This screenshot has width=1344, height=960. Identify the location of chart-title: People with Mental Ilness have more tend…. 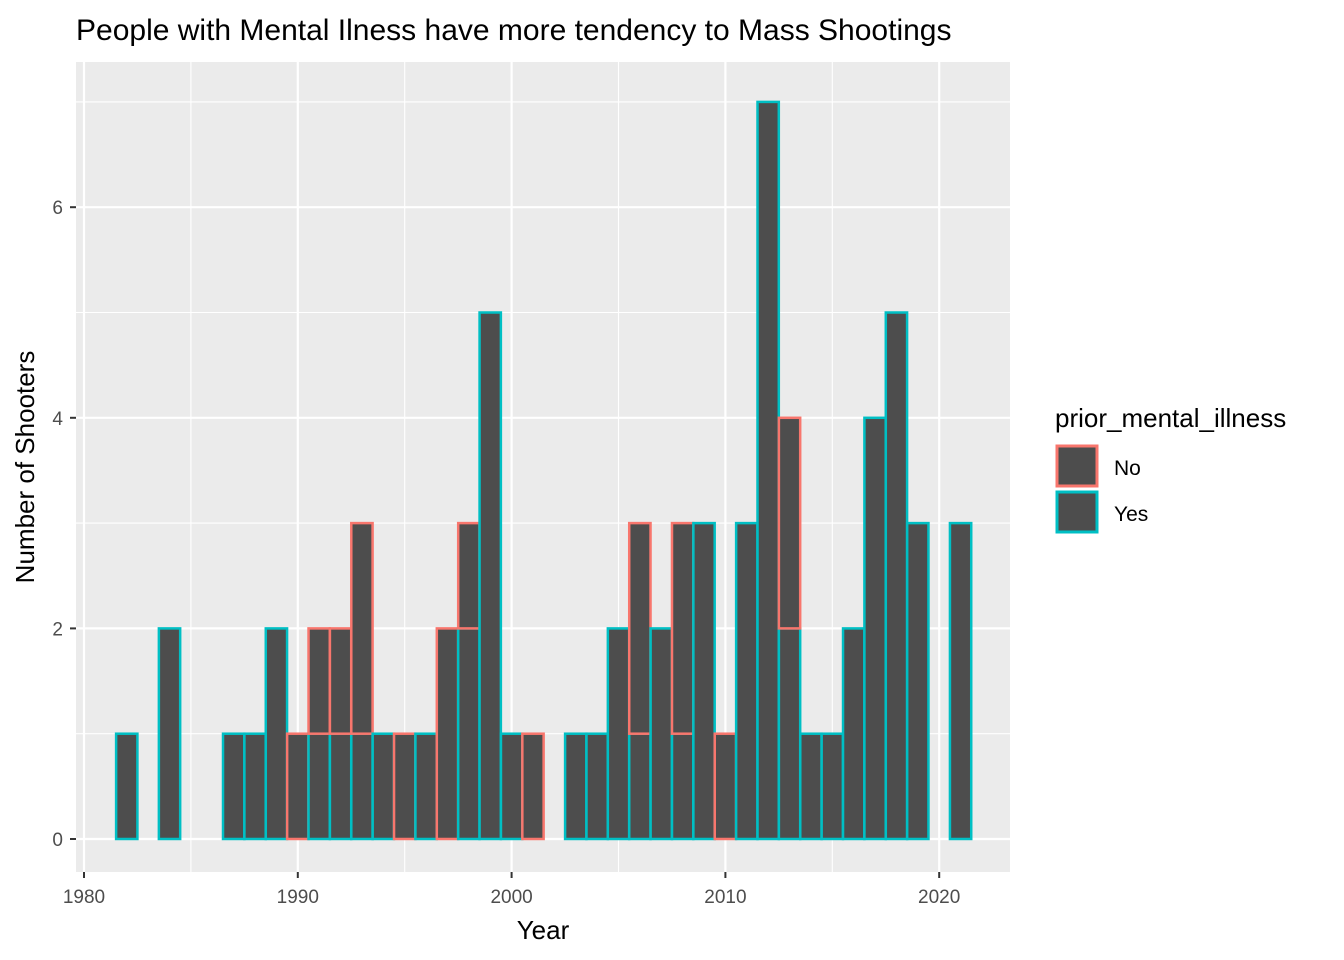
(513, 30).